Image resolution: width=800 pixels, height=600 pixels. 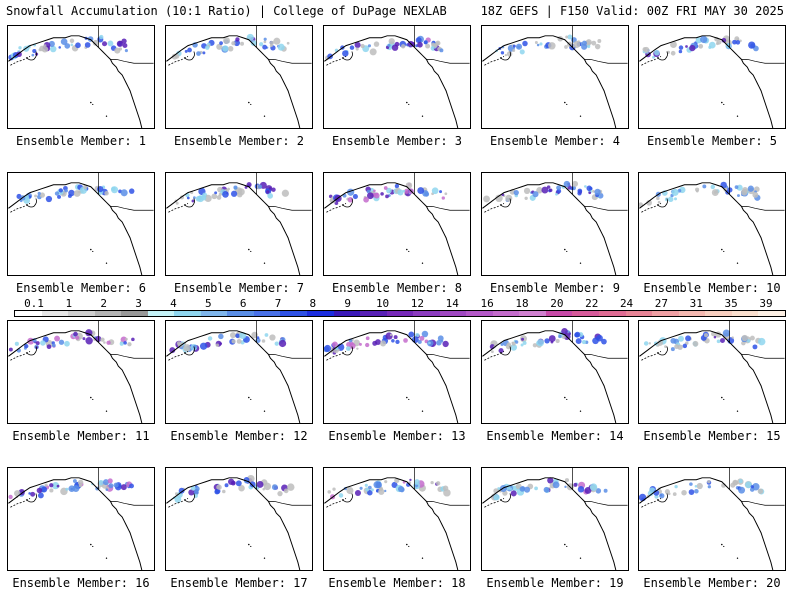 I want to click on colorbar-tick-label: 24, so click(x=626, y=303).